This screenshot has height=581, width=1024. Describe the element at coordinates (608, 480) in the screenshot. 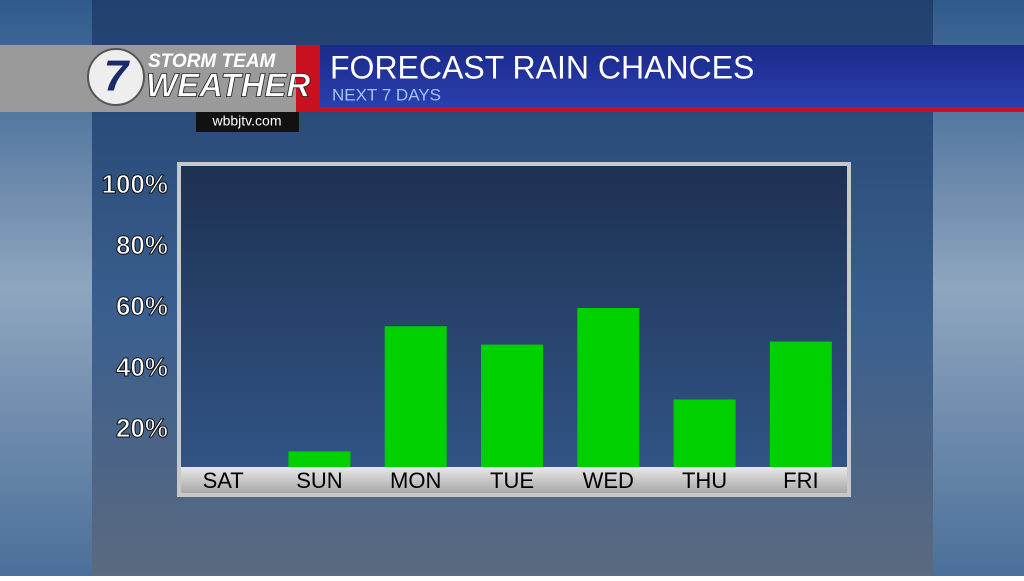

I see `x-tick-label: WED` at that location.